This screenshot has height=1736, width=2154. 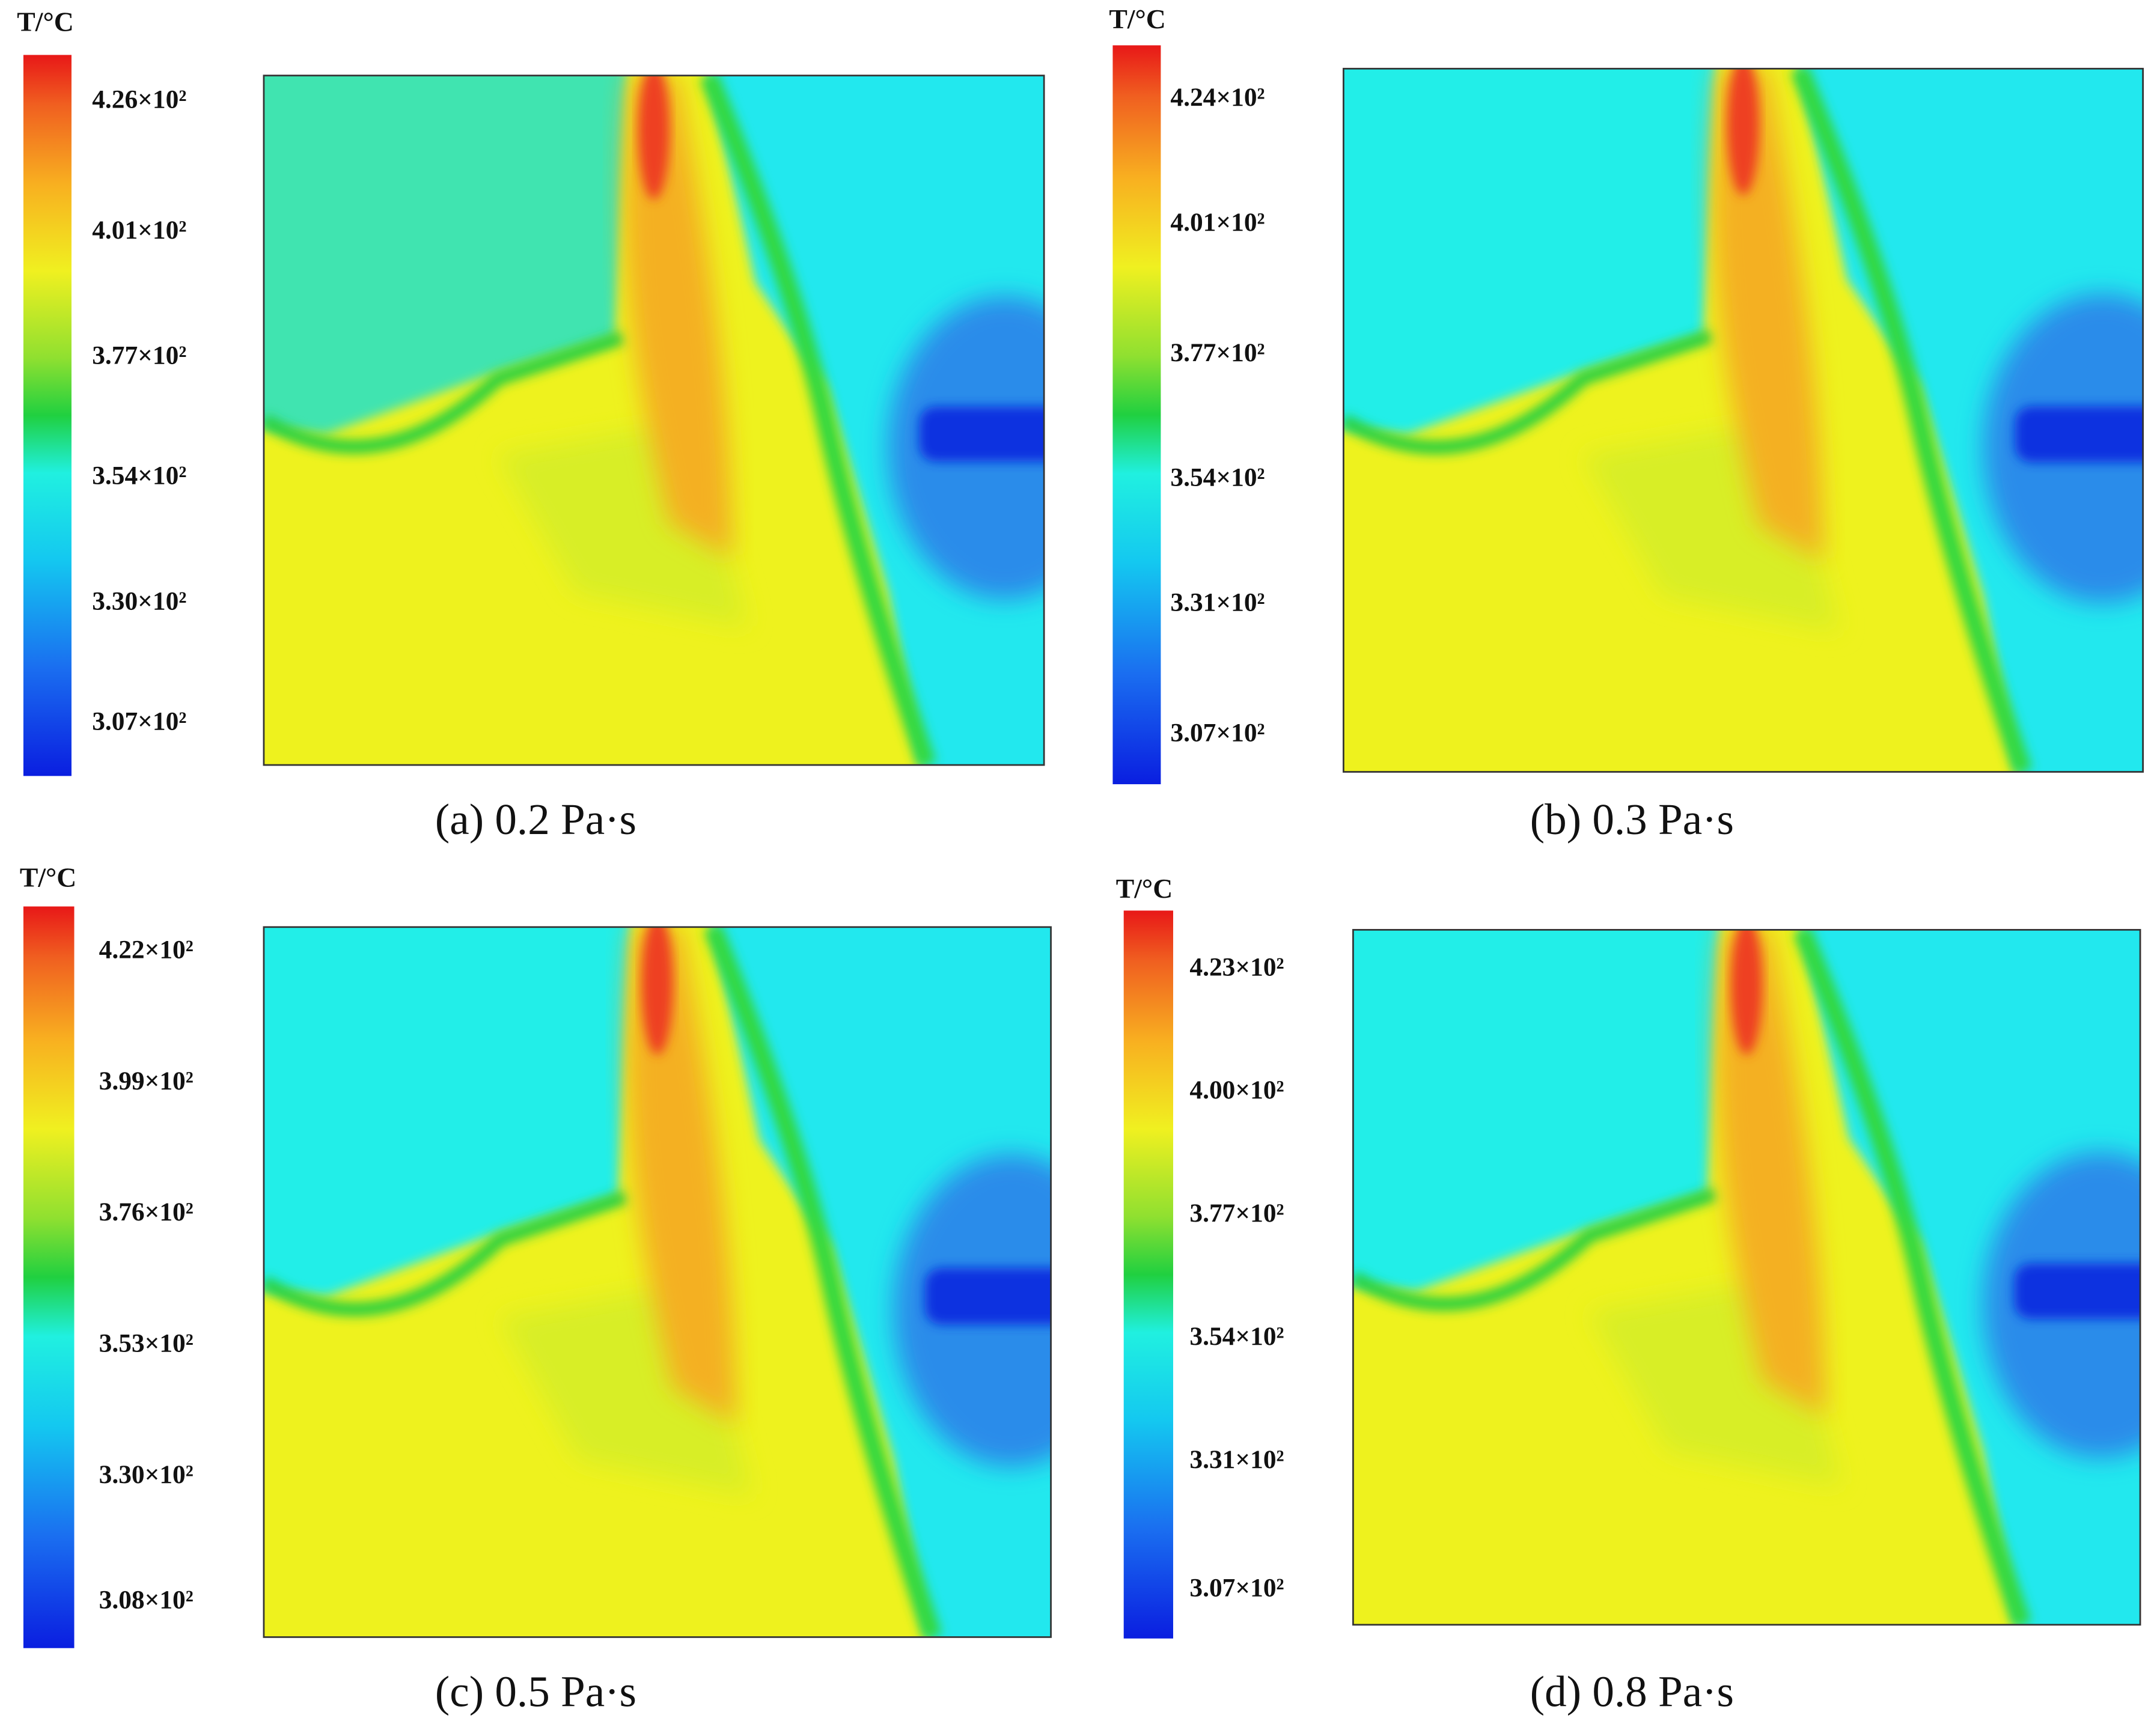 What do you see at coordinates (535, 1691) in the screenshot?
I see `caption: (c) 0.5 Pa·s` at bounding box center [535, 1691].